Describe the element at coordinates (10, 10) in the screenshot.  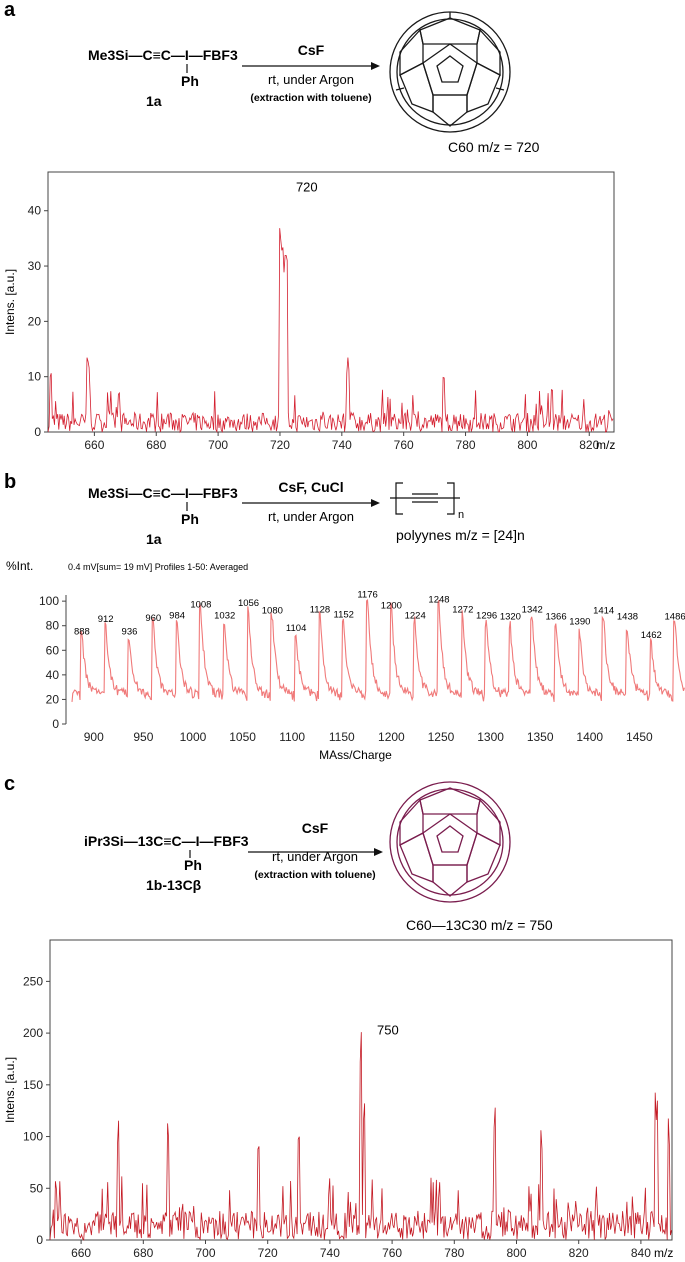
I see `panel-letter-a: a` at that location.